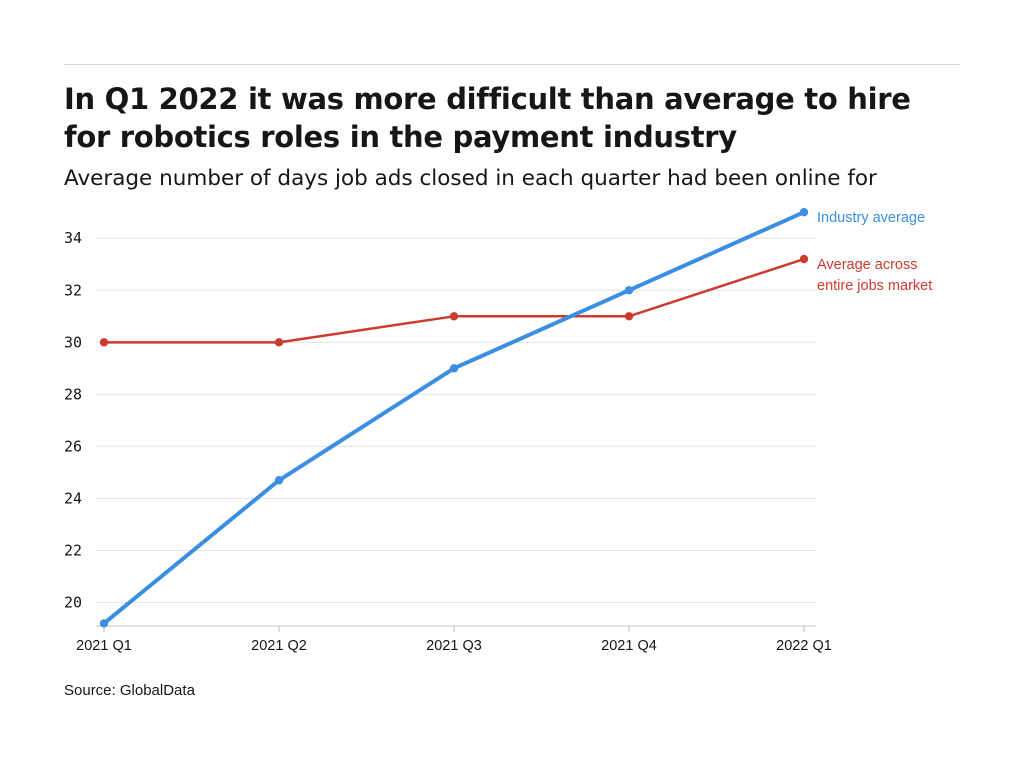 The image size is (1024, 768). Describe the element at coordinates (73, 238) in the screenshot. I see `y-tick-label-34: 34` at that location.